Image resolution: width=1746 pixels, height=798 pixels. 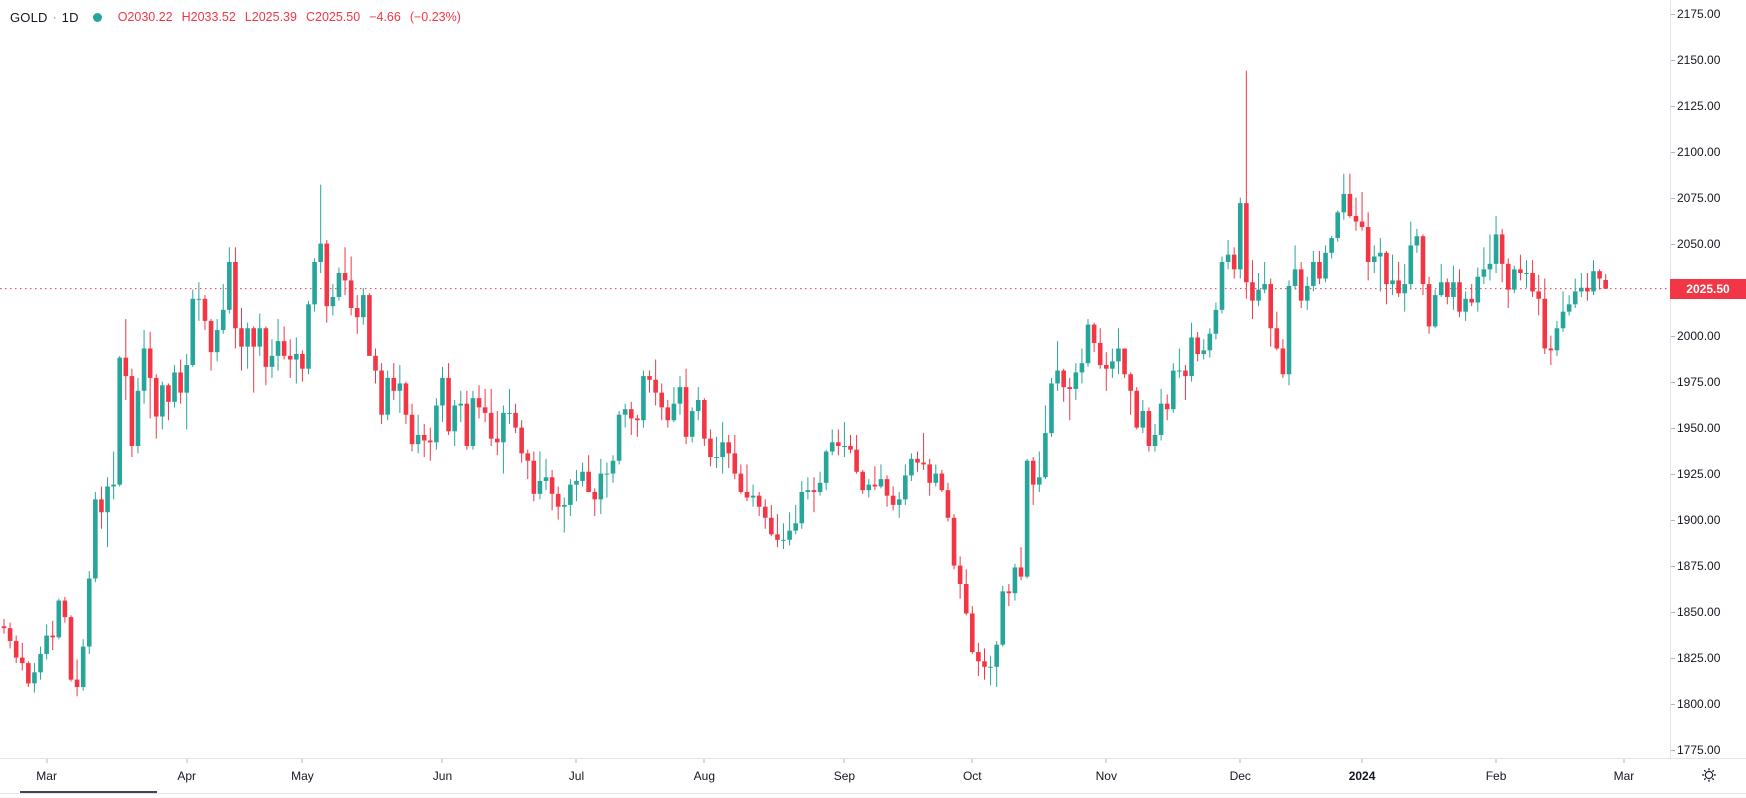 What do you see at coordinates (1709, 775) in the screenshot?
I see `chart-settings-button` at bounding box center [1709, 775].